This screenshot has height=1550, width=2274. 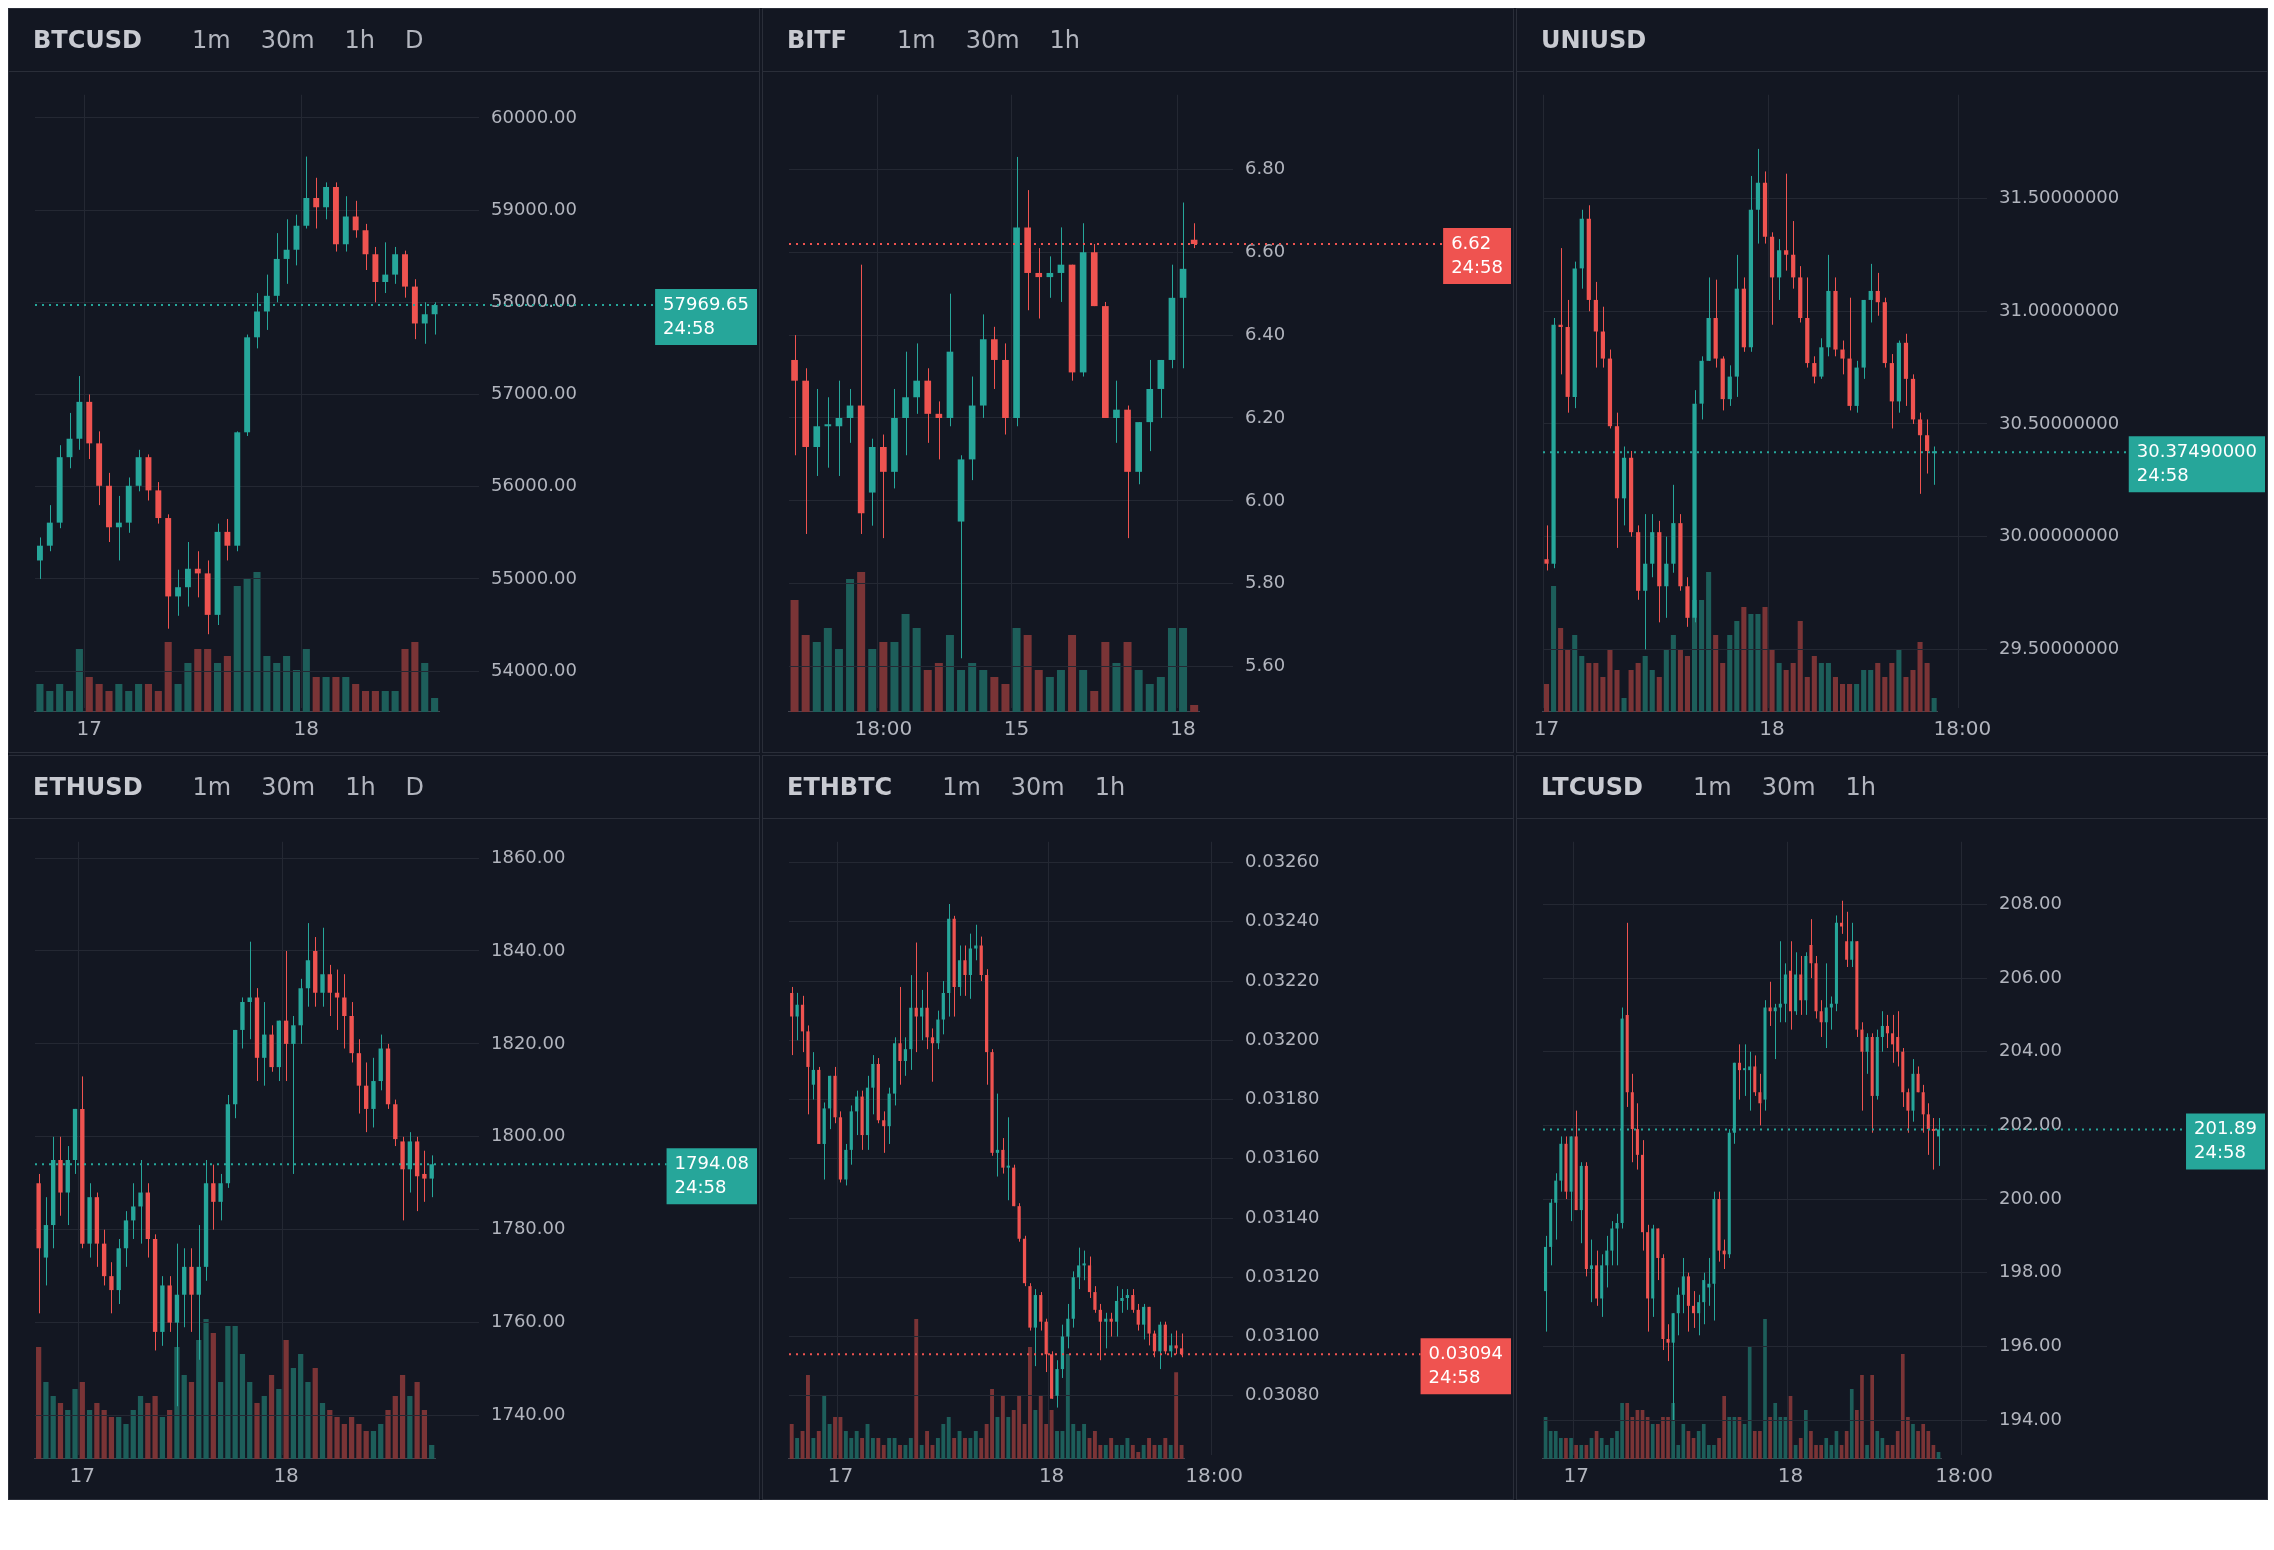 I want to click on text: 1m, so click(x=212, y=787).